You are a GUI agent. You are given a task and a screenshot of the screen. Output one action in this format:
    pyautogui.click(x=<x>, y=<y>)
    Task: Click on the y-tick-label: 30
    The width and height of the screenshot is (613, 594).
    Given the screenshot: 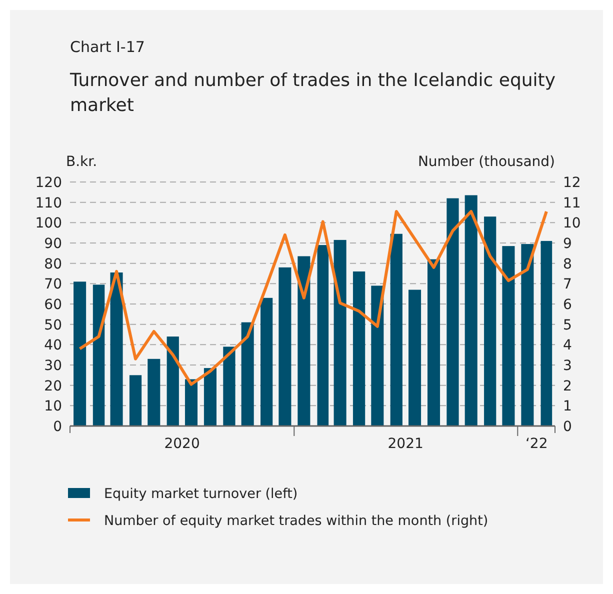 What is the action you would take?
    pyautogui.click(x=53, y=366)
    